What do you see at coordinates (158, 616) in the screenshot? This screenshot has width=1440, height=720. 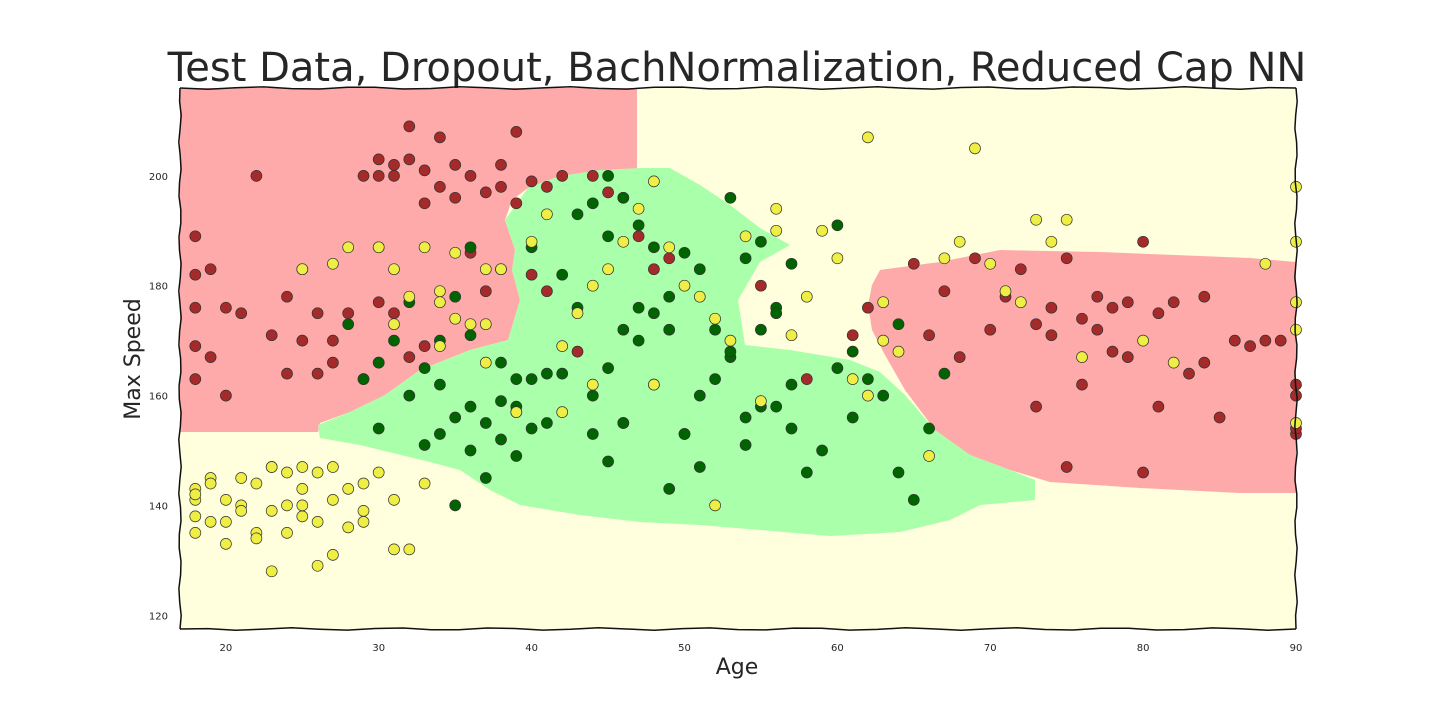 I see `y-tick-label: 120` at bounding box center [158, 616].